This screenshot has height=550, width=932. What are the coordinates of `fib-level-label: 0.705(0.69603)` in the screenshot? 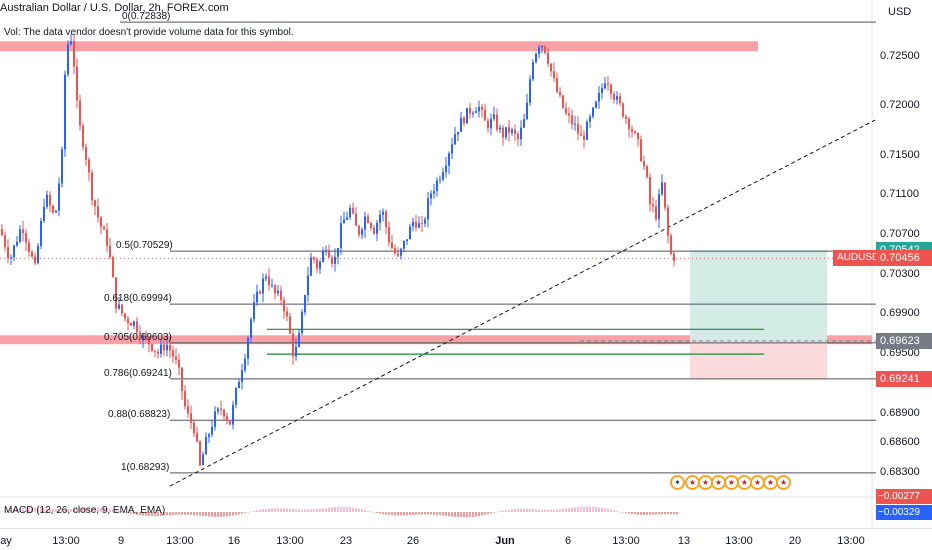 It's located at (138, 337).